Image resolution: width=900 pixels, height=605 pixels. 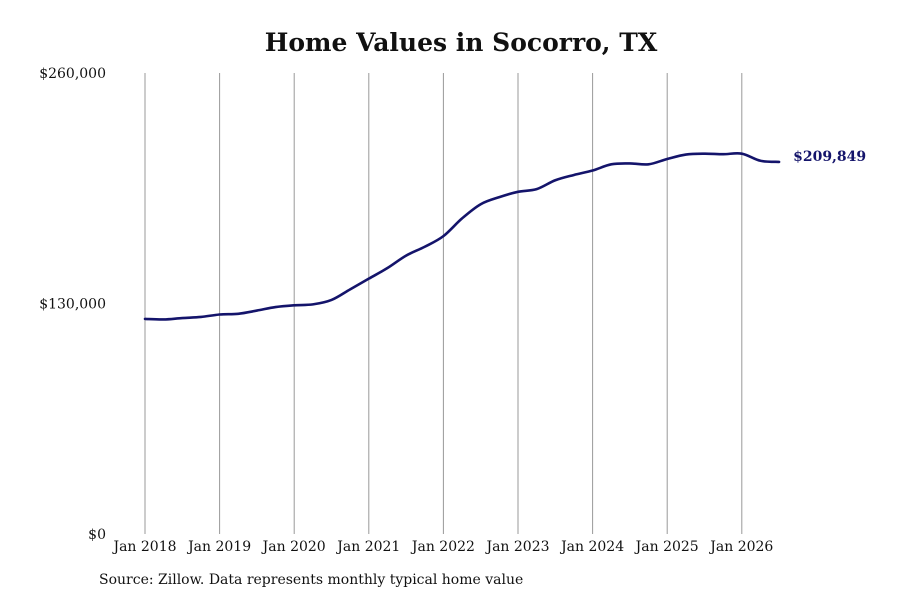 I want to click on chart-title: Home Values in Socorro, TX, so click(x=461, y=42).